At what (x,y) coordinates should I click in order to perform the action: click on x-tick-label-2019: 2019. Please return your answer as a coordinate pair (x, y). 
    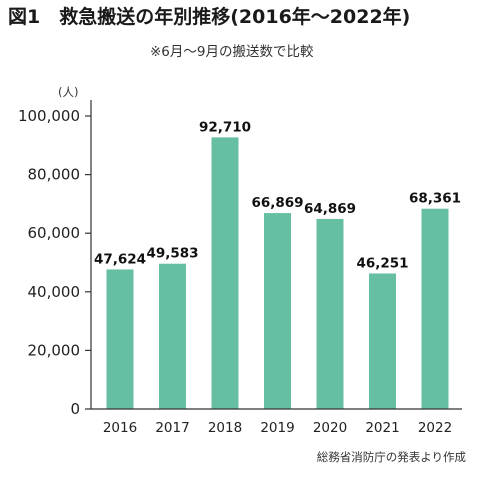
    Looking at the image, I should click on (277, 428).